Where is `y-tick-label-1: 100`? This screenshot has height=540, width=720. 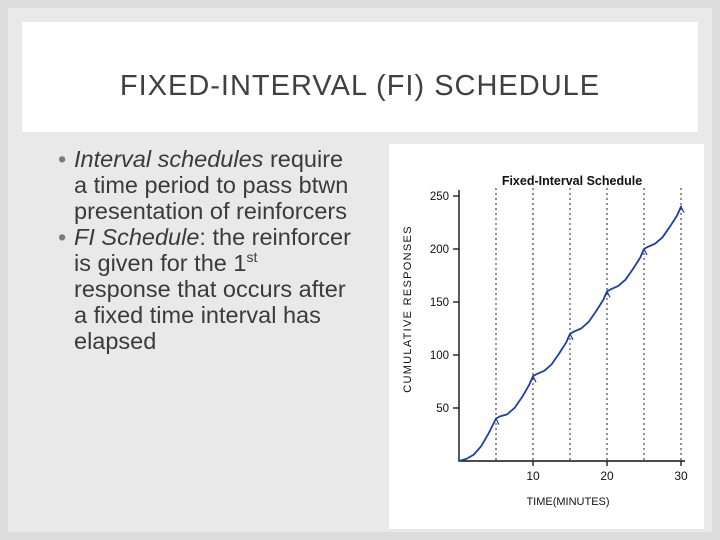
y-tick-label-1: 100 is located at coordinates (439, 356).